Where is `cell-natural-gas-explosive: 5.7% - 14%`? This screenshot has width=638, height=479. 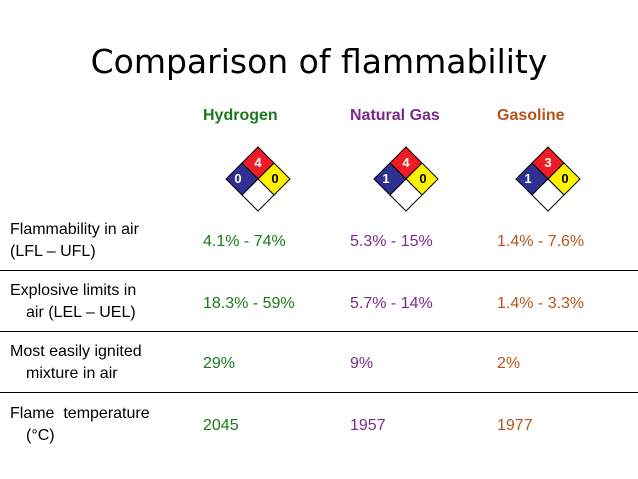 cell-natural-gas-explosive: 5.7% - 14% is located at coordinates (391, 303).